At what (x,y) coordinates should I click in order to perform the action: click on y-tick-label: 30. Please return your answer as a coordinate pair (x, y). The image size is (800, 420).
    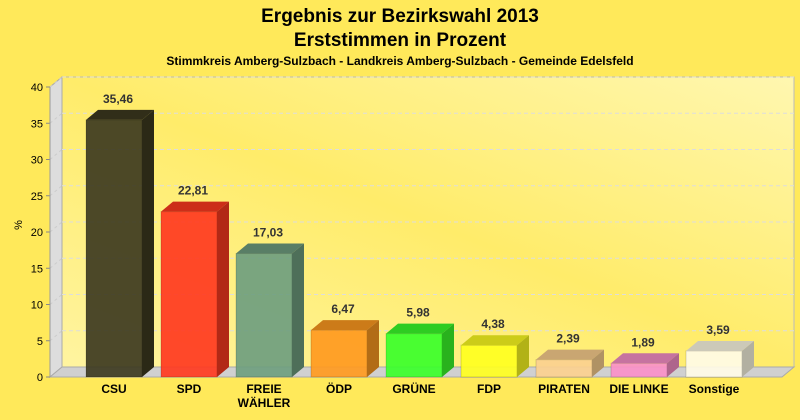
    Looking at the image, I should click on (37, 161).